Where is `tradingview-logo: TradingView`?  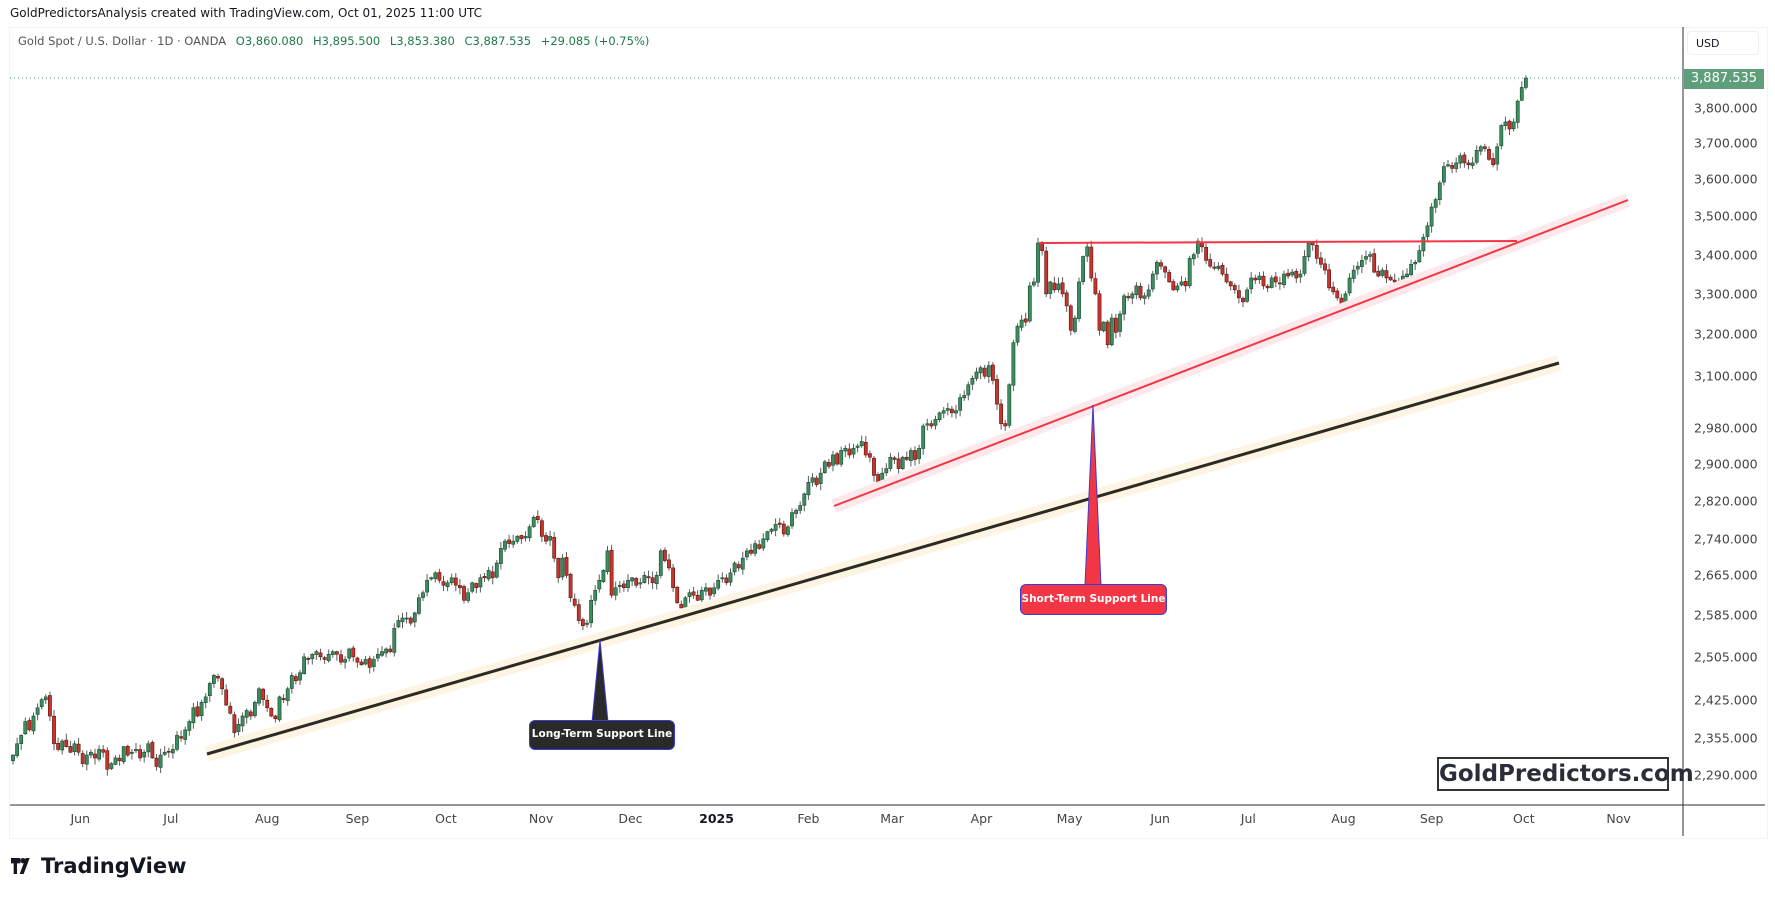 tradingview-logo: TradingView is located at coordinates (98, 866).